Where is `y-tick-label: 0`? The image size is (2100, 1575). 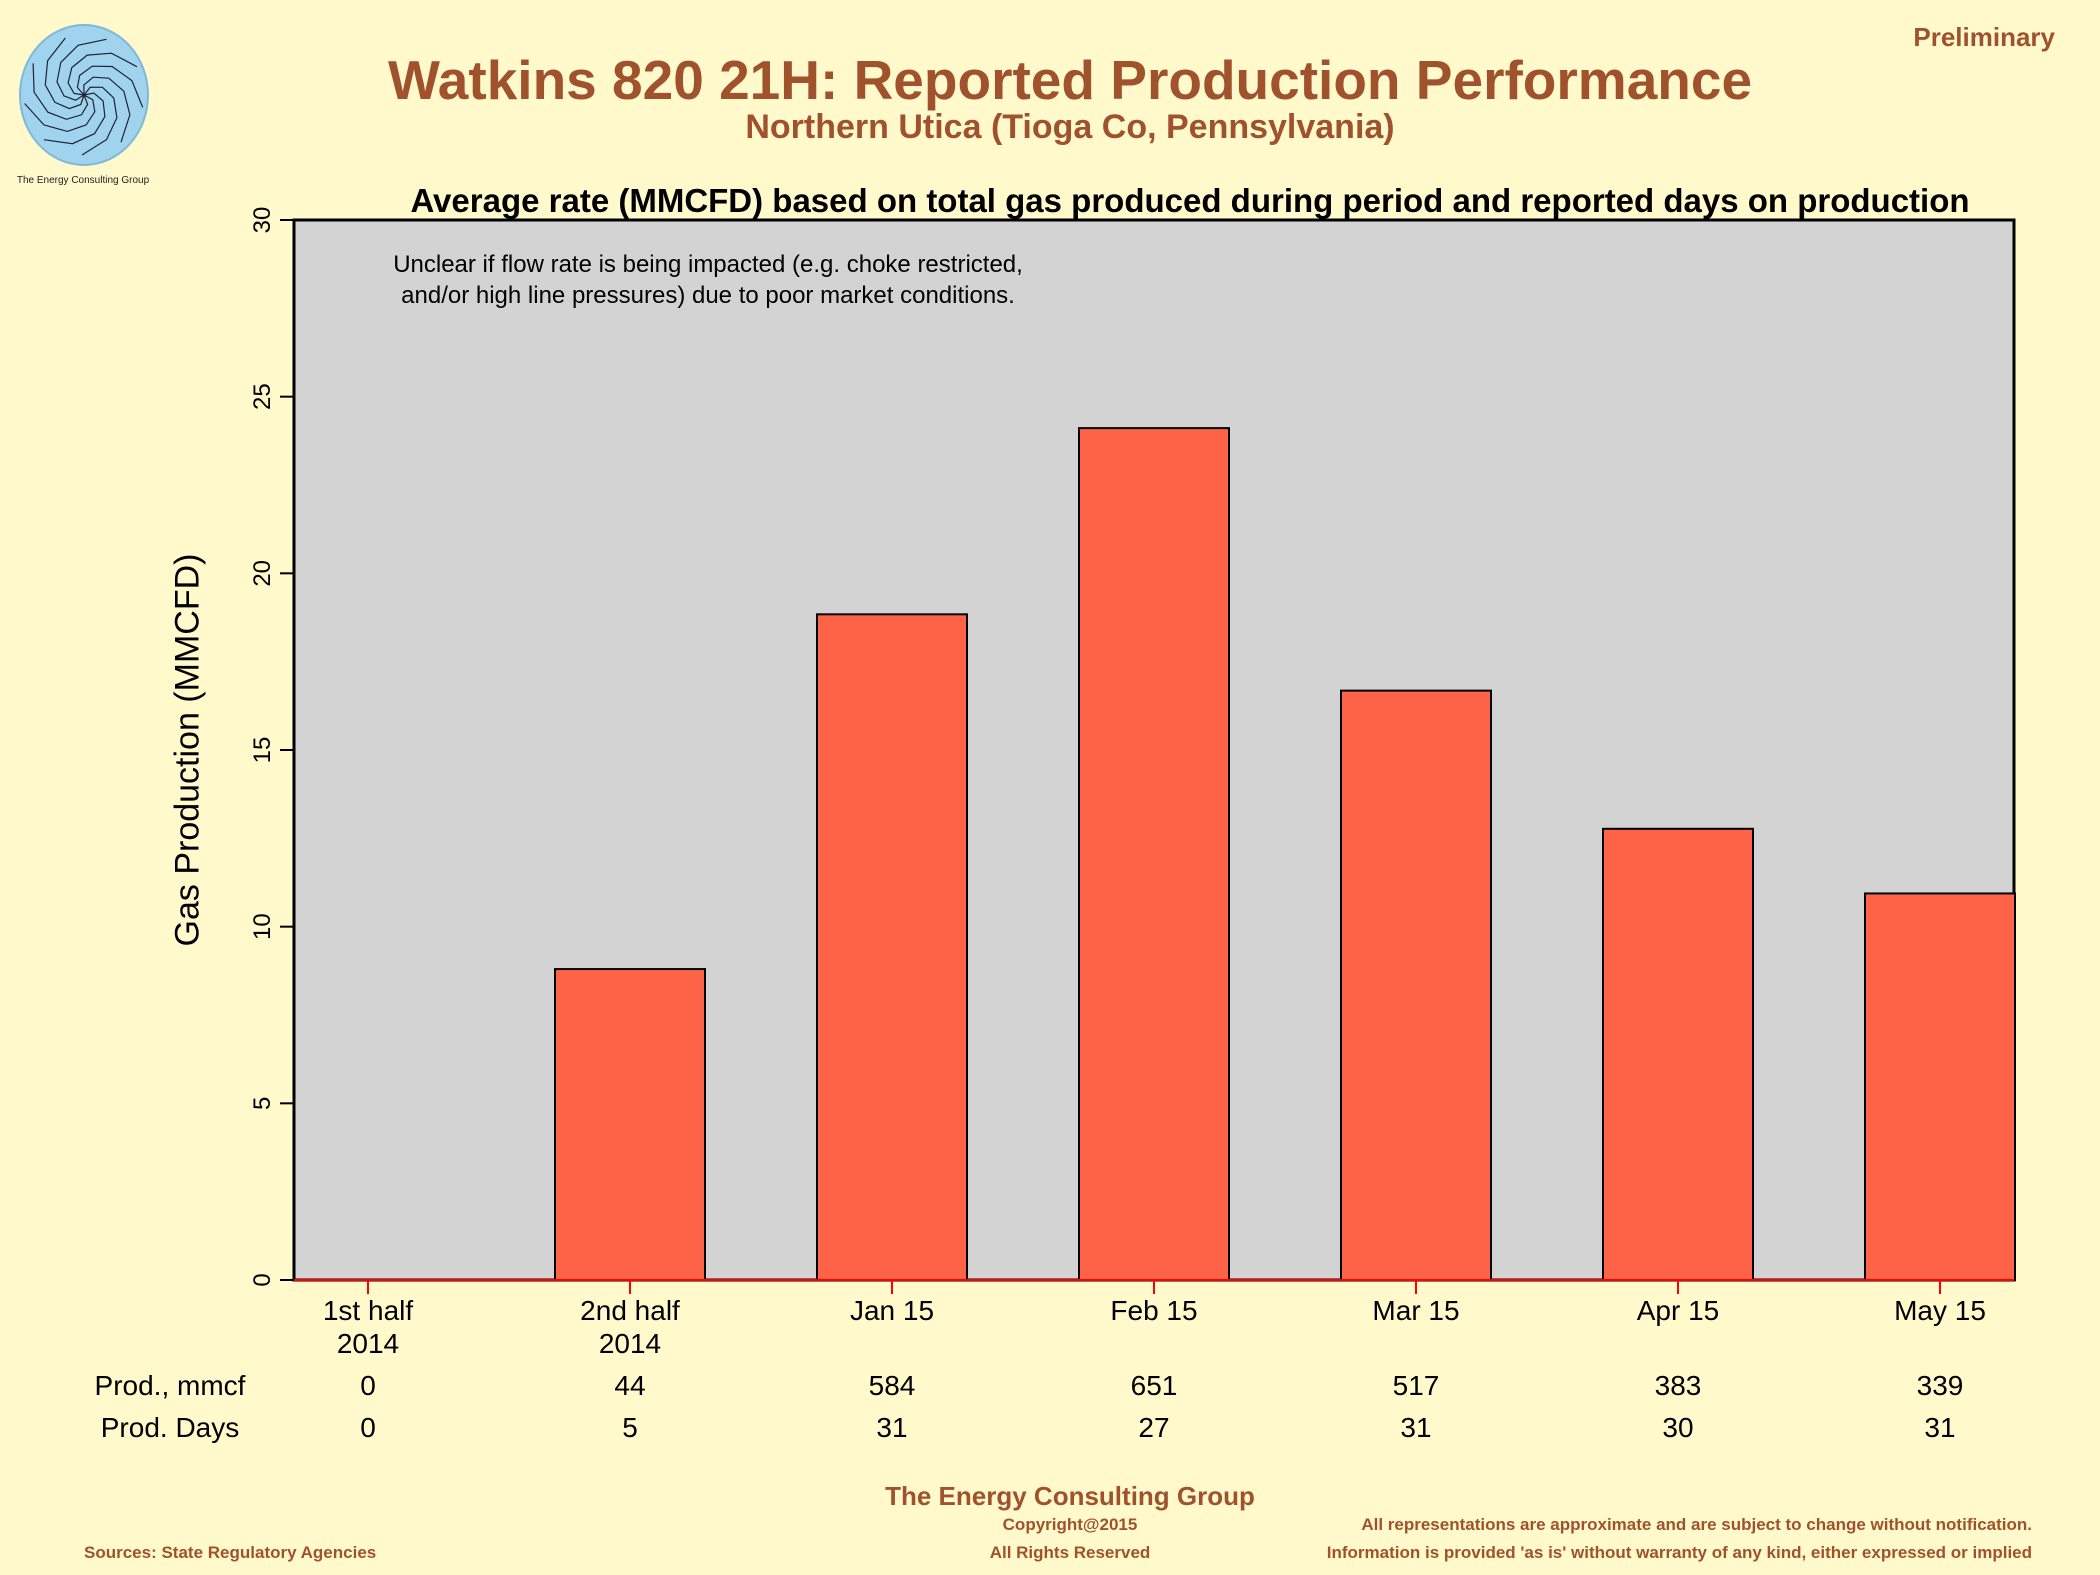 y-tick-label: 0 is located at coordinates (262, 1279).